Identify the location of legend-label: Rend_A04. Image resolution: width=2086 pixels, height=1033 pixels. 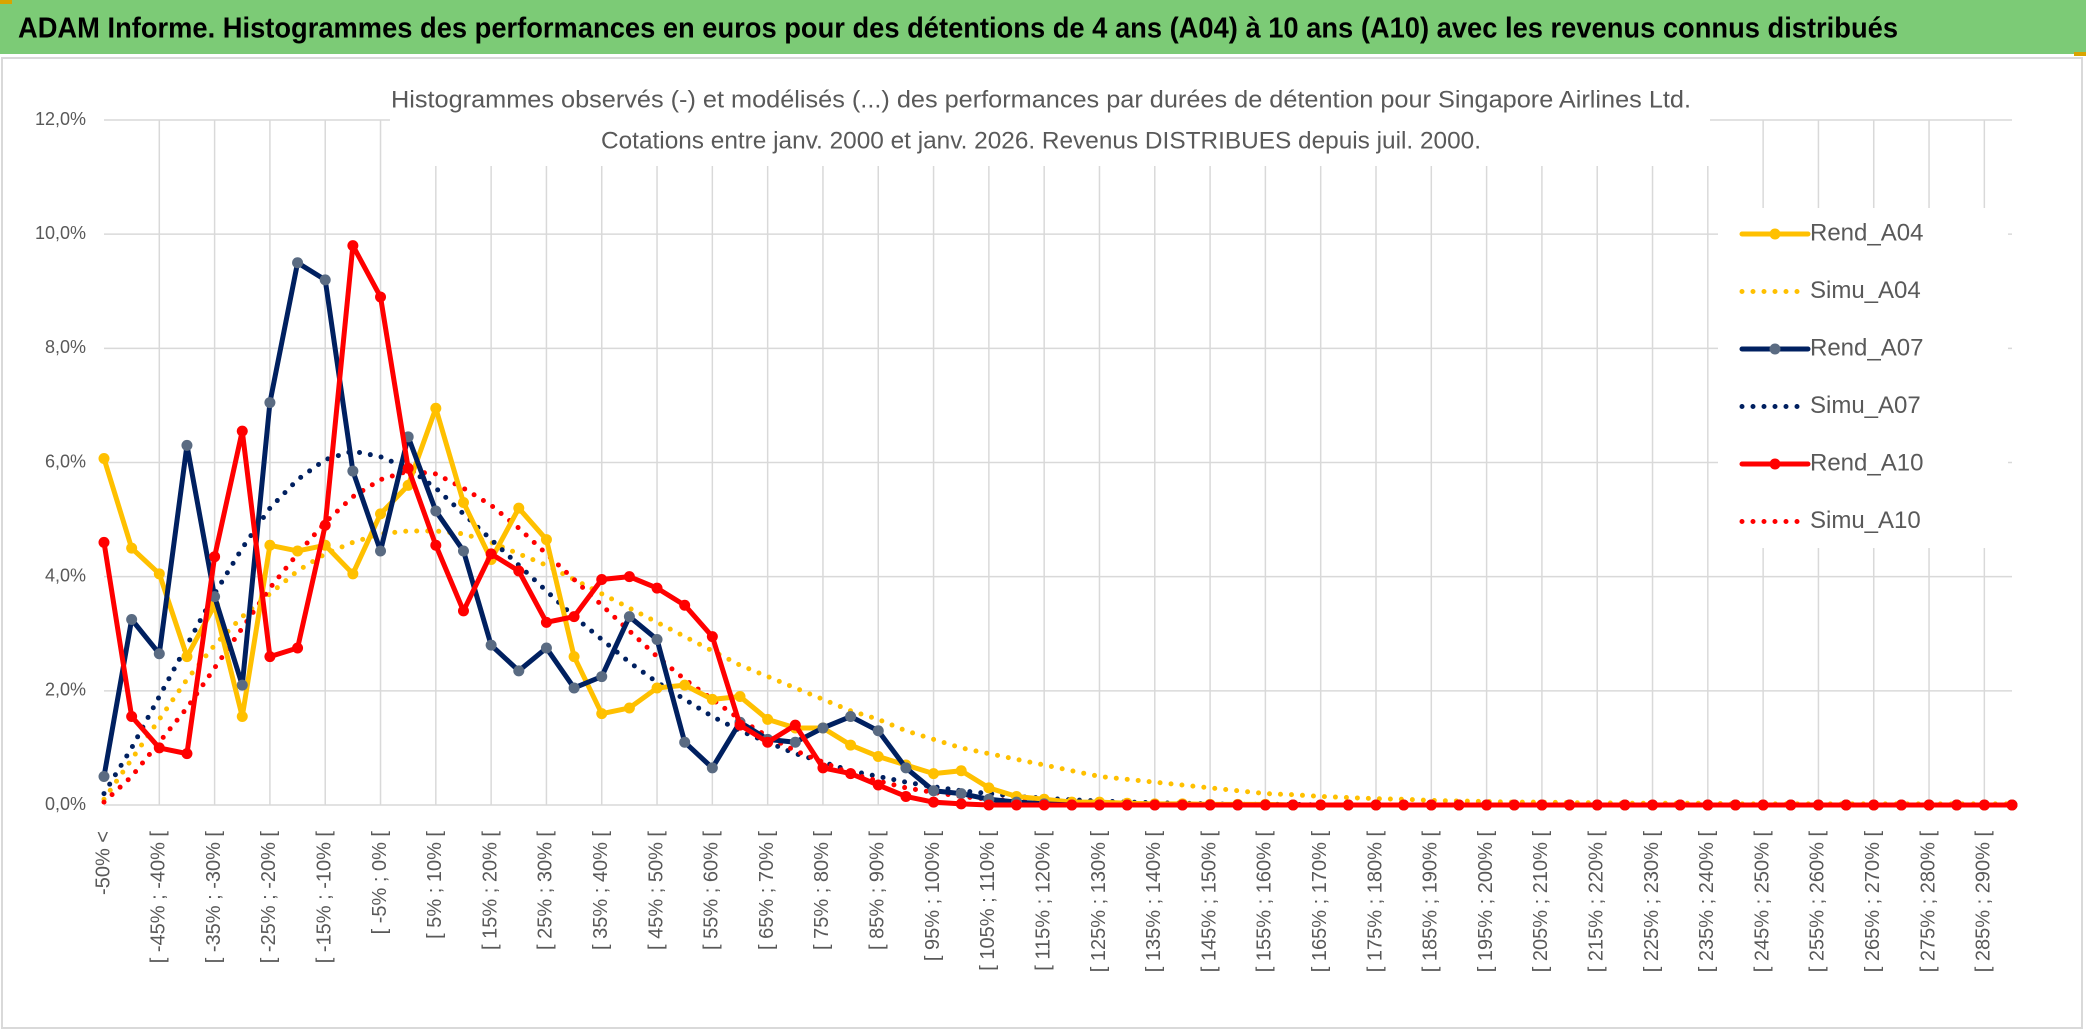
(1866, 232).